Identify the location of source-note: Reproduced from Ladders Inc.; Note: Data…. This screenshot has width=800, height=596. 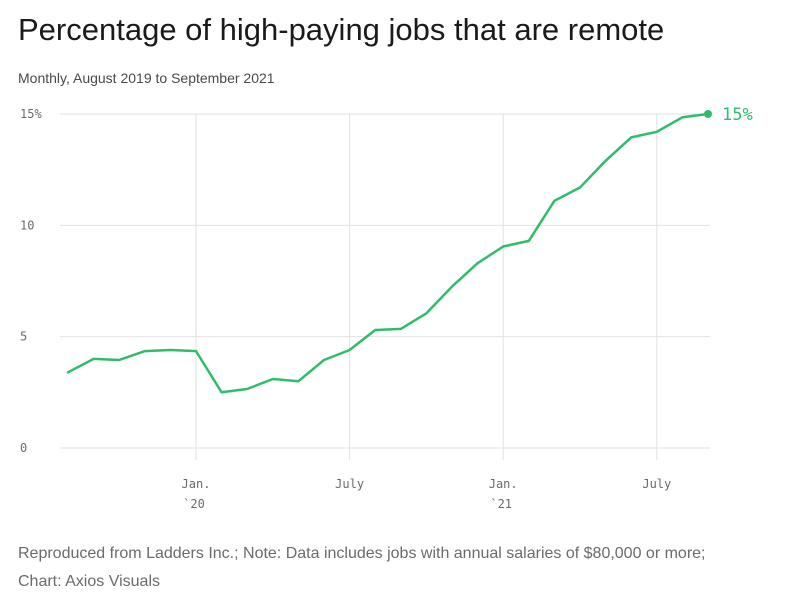
(362, 567).